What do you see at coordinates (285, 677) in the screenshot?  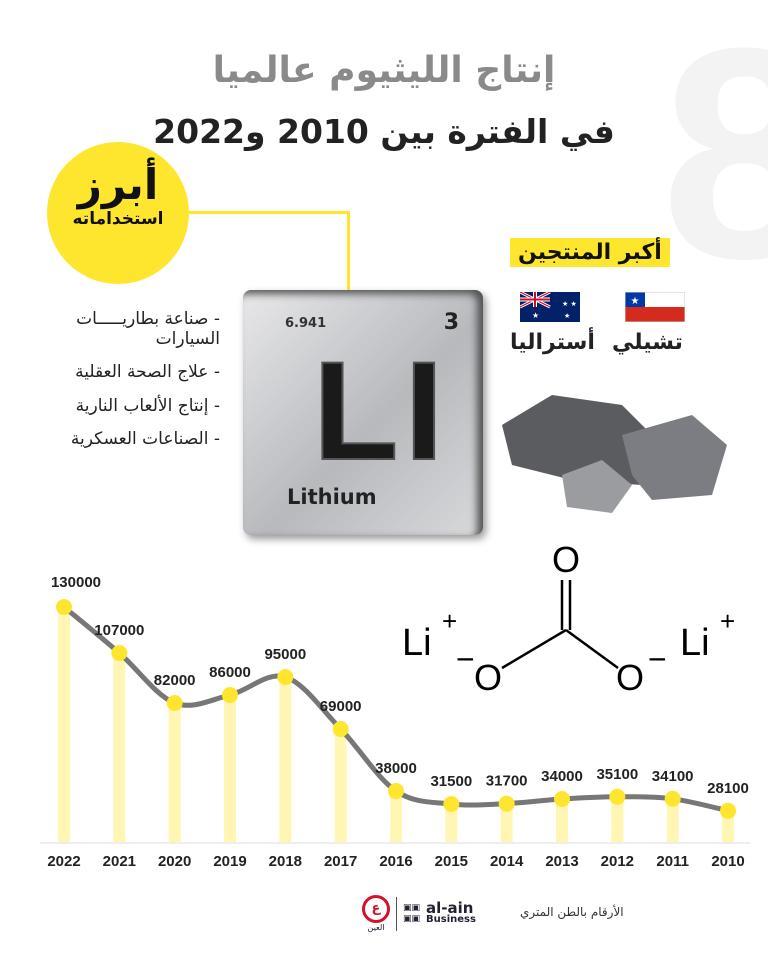 I see `point-2018` at bounding box center [285, 677].